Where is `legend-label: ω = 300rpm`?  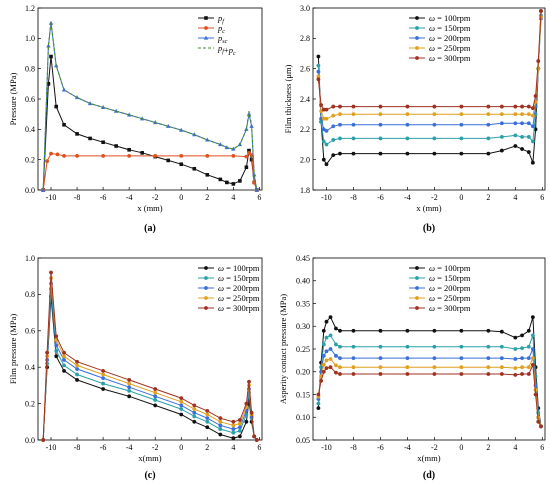
legend-label: ω = 300rpm is located at coordinates (450, 58).